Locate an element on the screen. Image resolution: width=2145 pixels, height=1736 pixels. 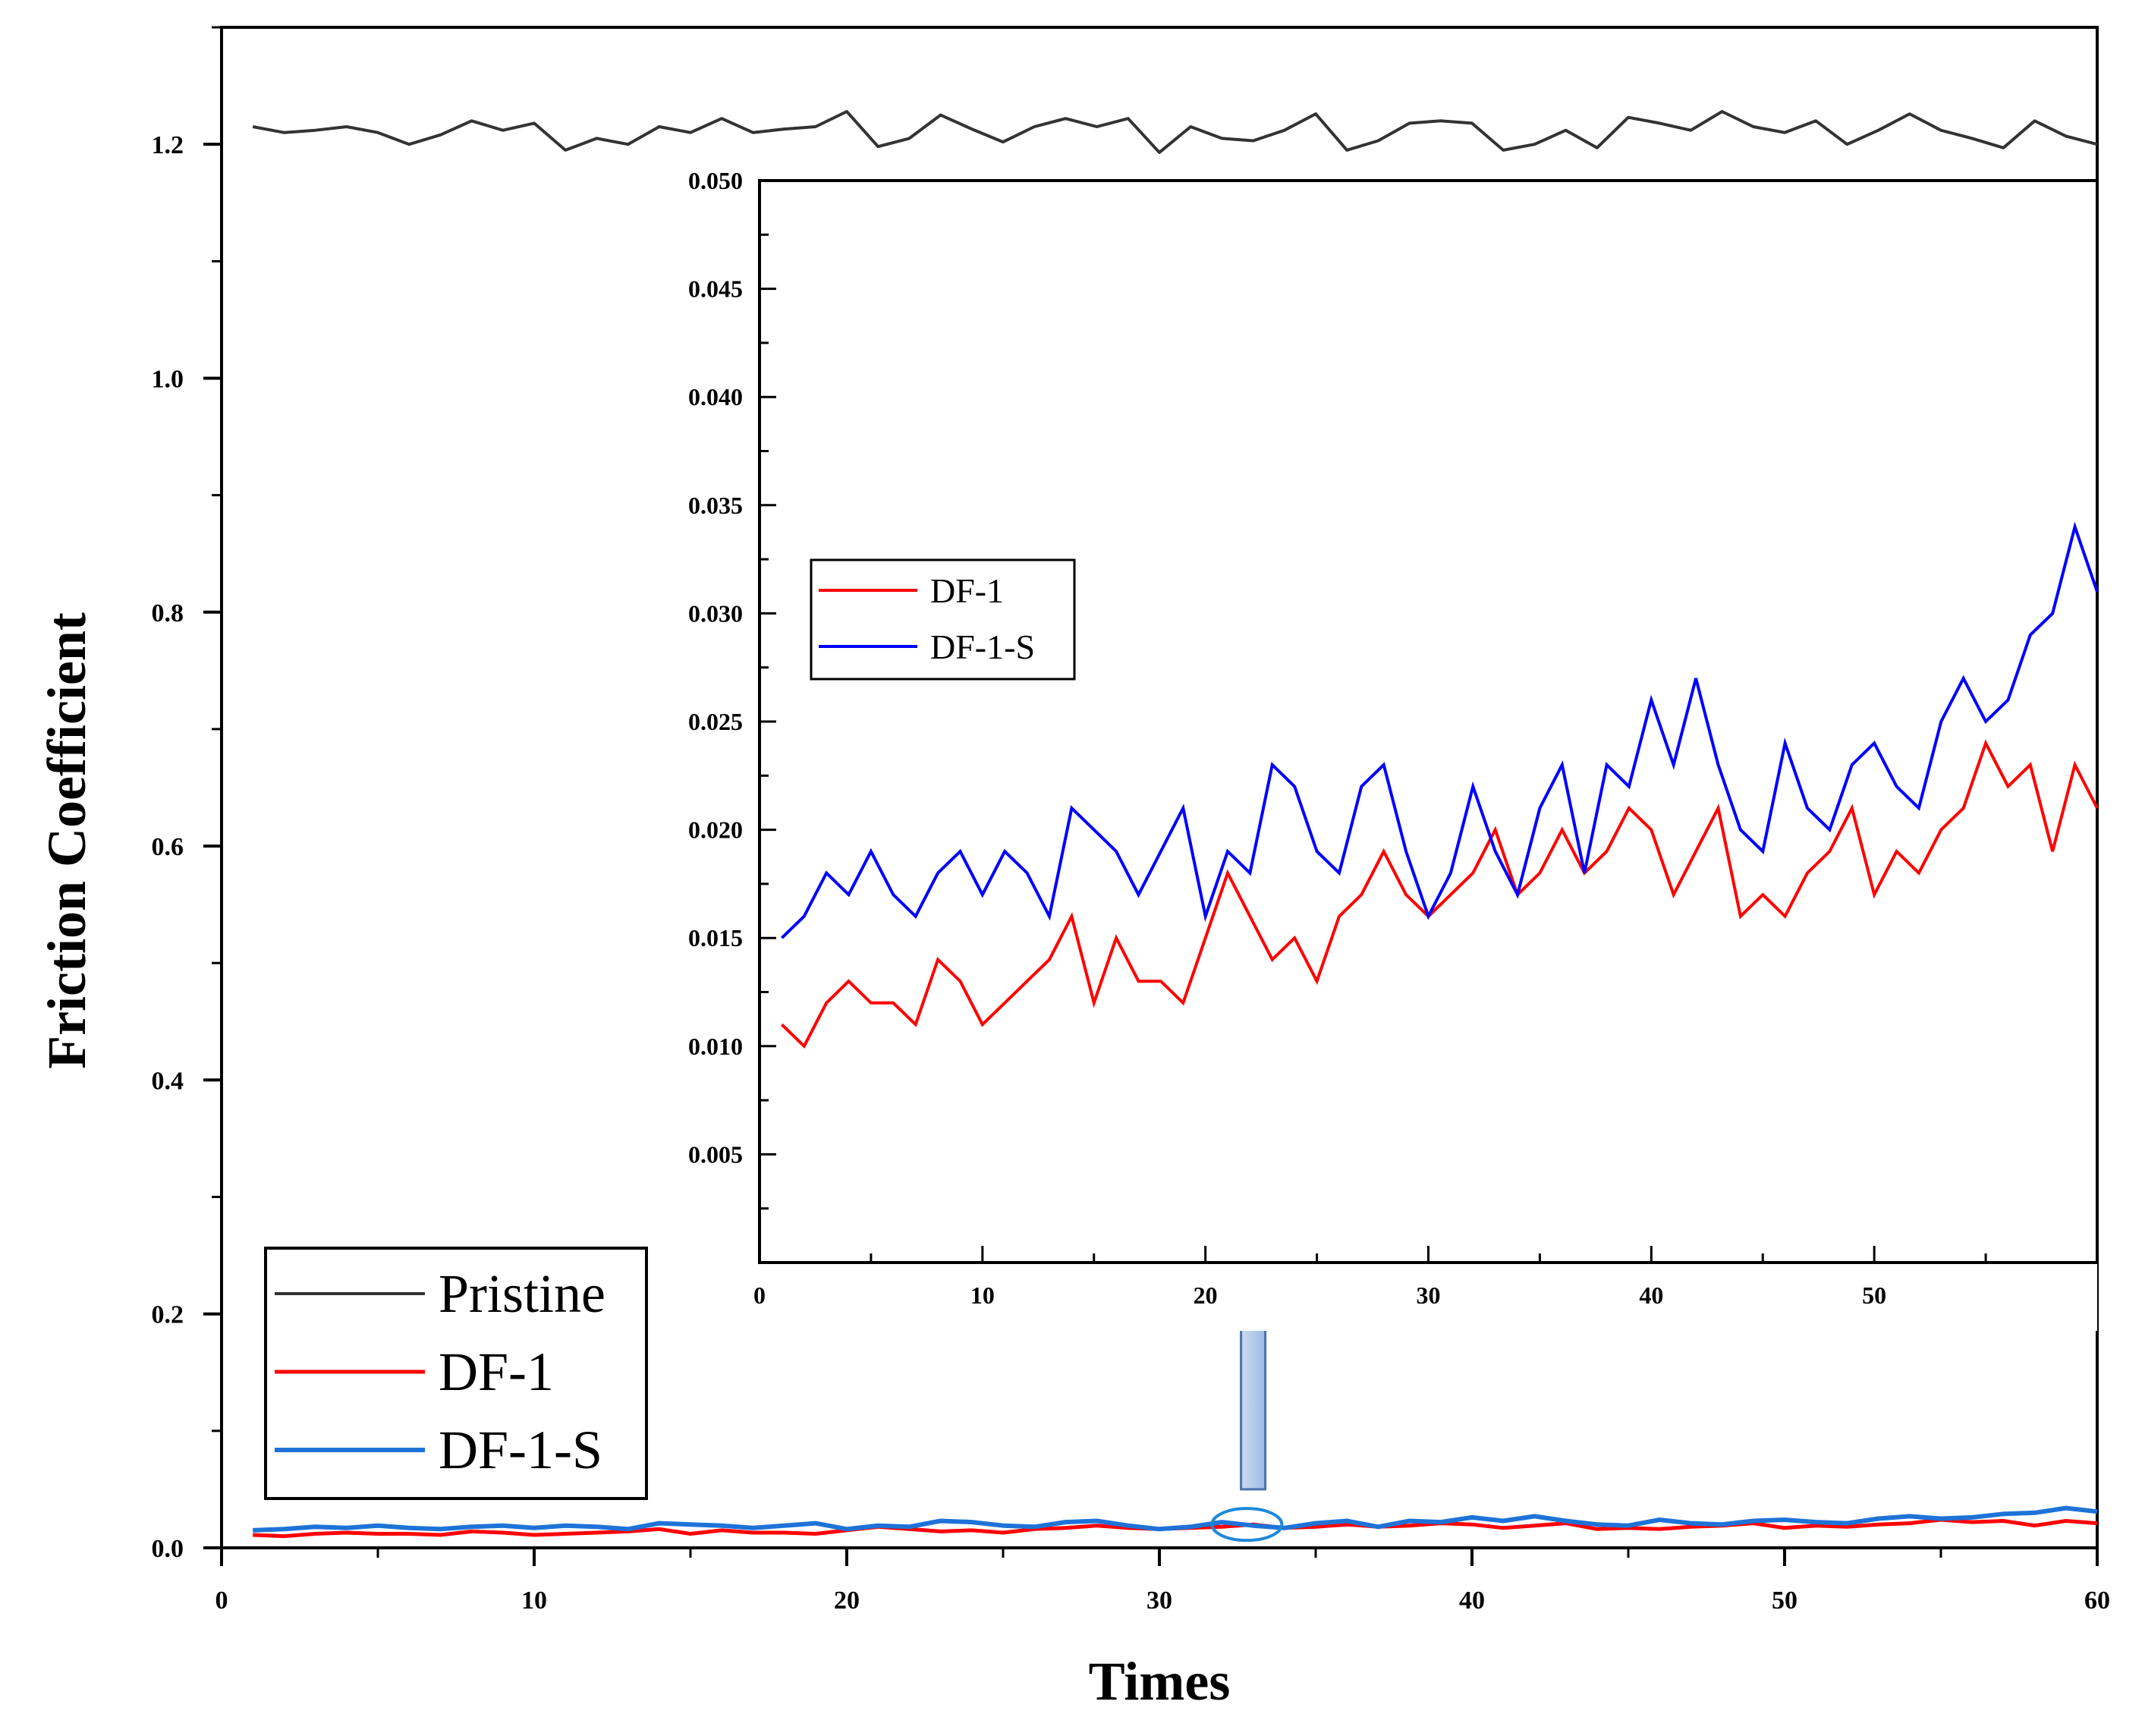
inset-x-tick-label: 20 is located at coordinates (1206, 1296).